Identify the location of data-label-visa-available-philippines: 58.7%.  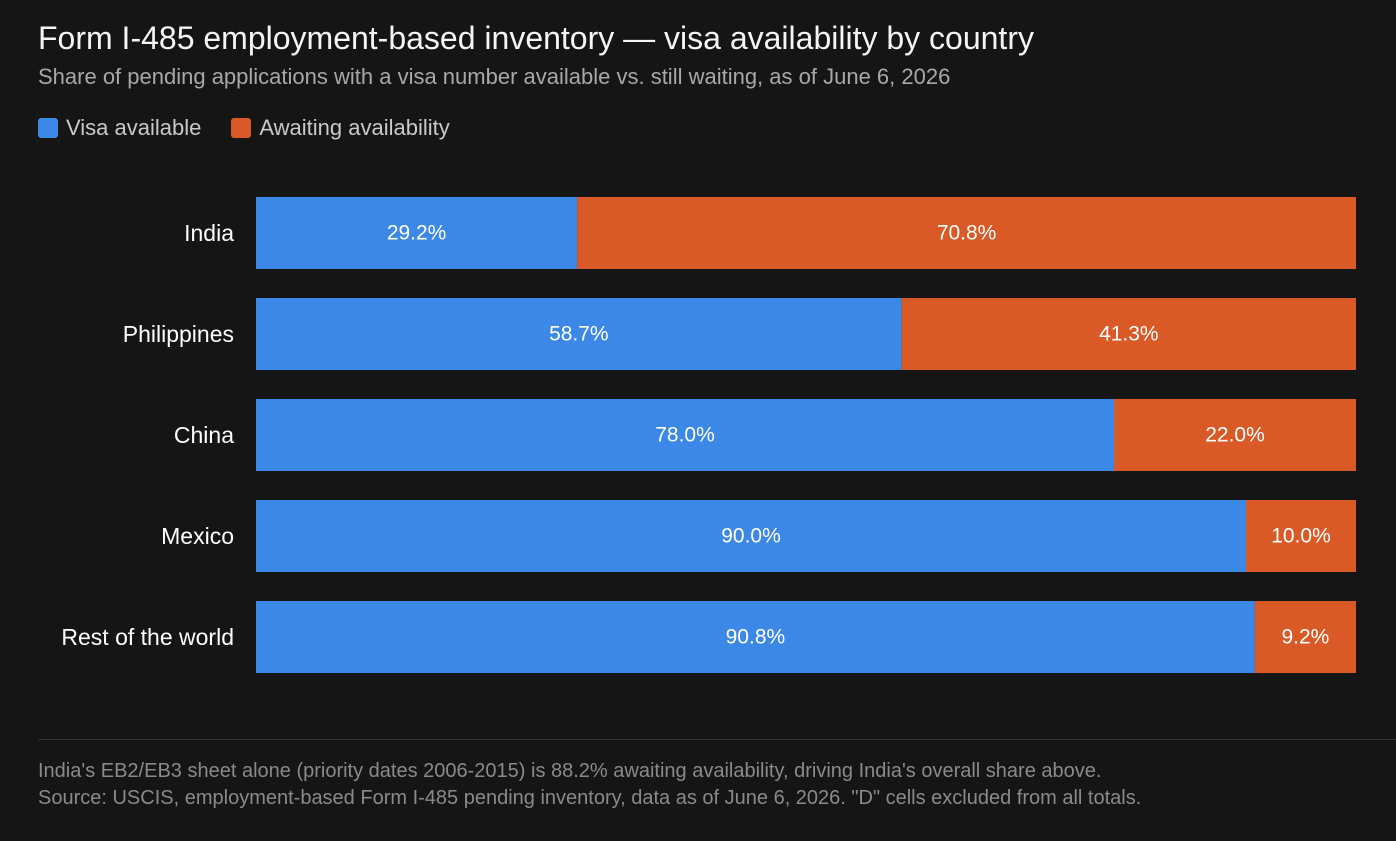
(579, 334).